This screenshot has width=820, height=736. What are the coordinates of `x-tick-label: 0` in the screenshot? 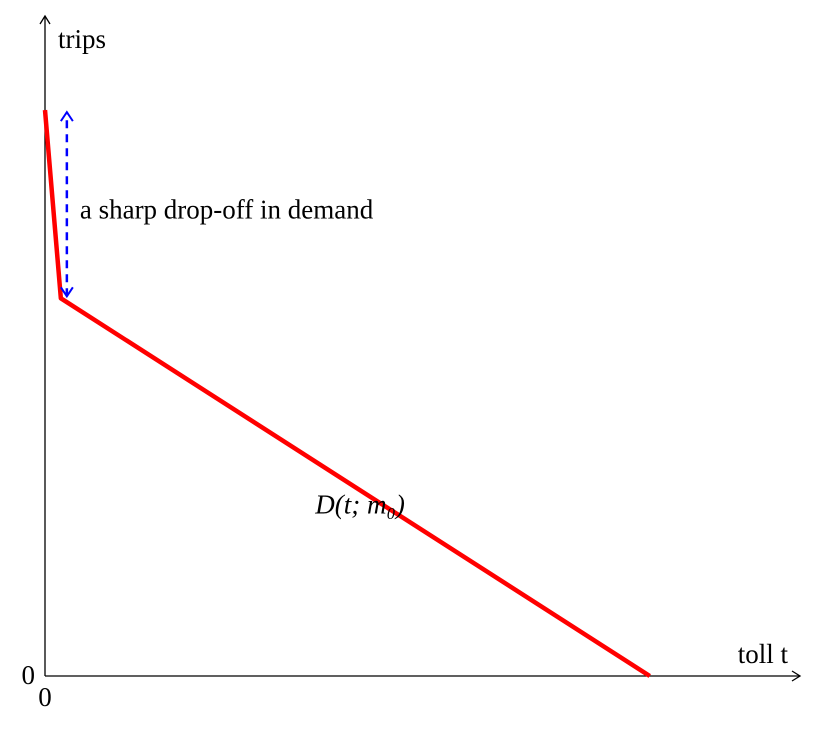 It's located at (45, 697).